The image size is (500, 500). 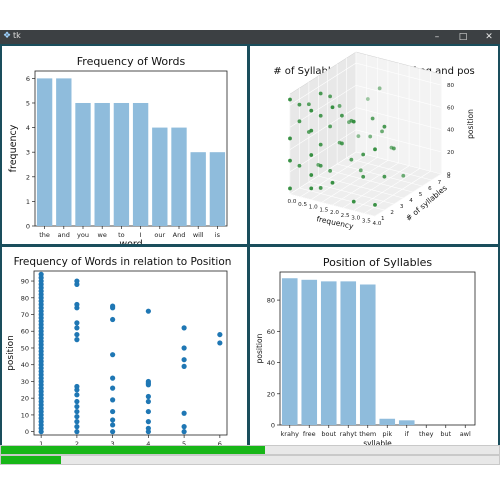 I want to click on x-tick-label: 0.5, so click(x=302, y=205).